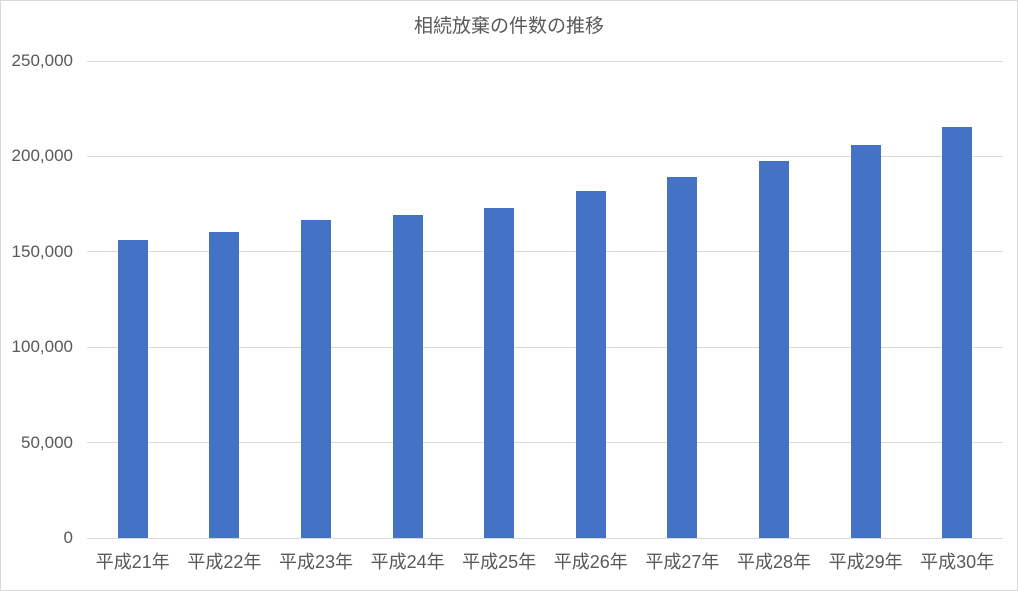 Image resolution: width=1018 pixels, height=591 pixels. What do you see at coordinates (865, 562) in the screenshot?
I see `x-tick-label: 平成29年` at bounding box center [865, 562].